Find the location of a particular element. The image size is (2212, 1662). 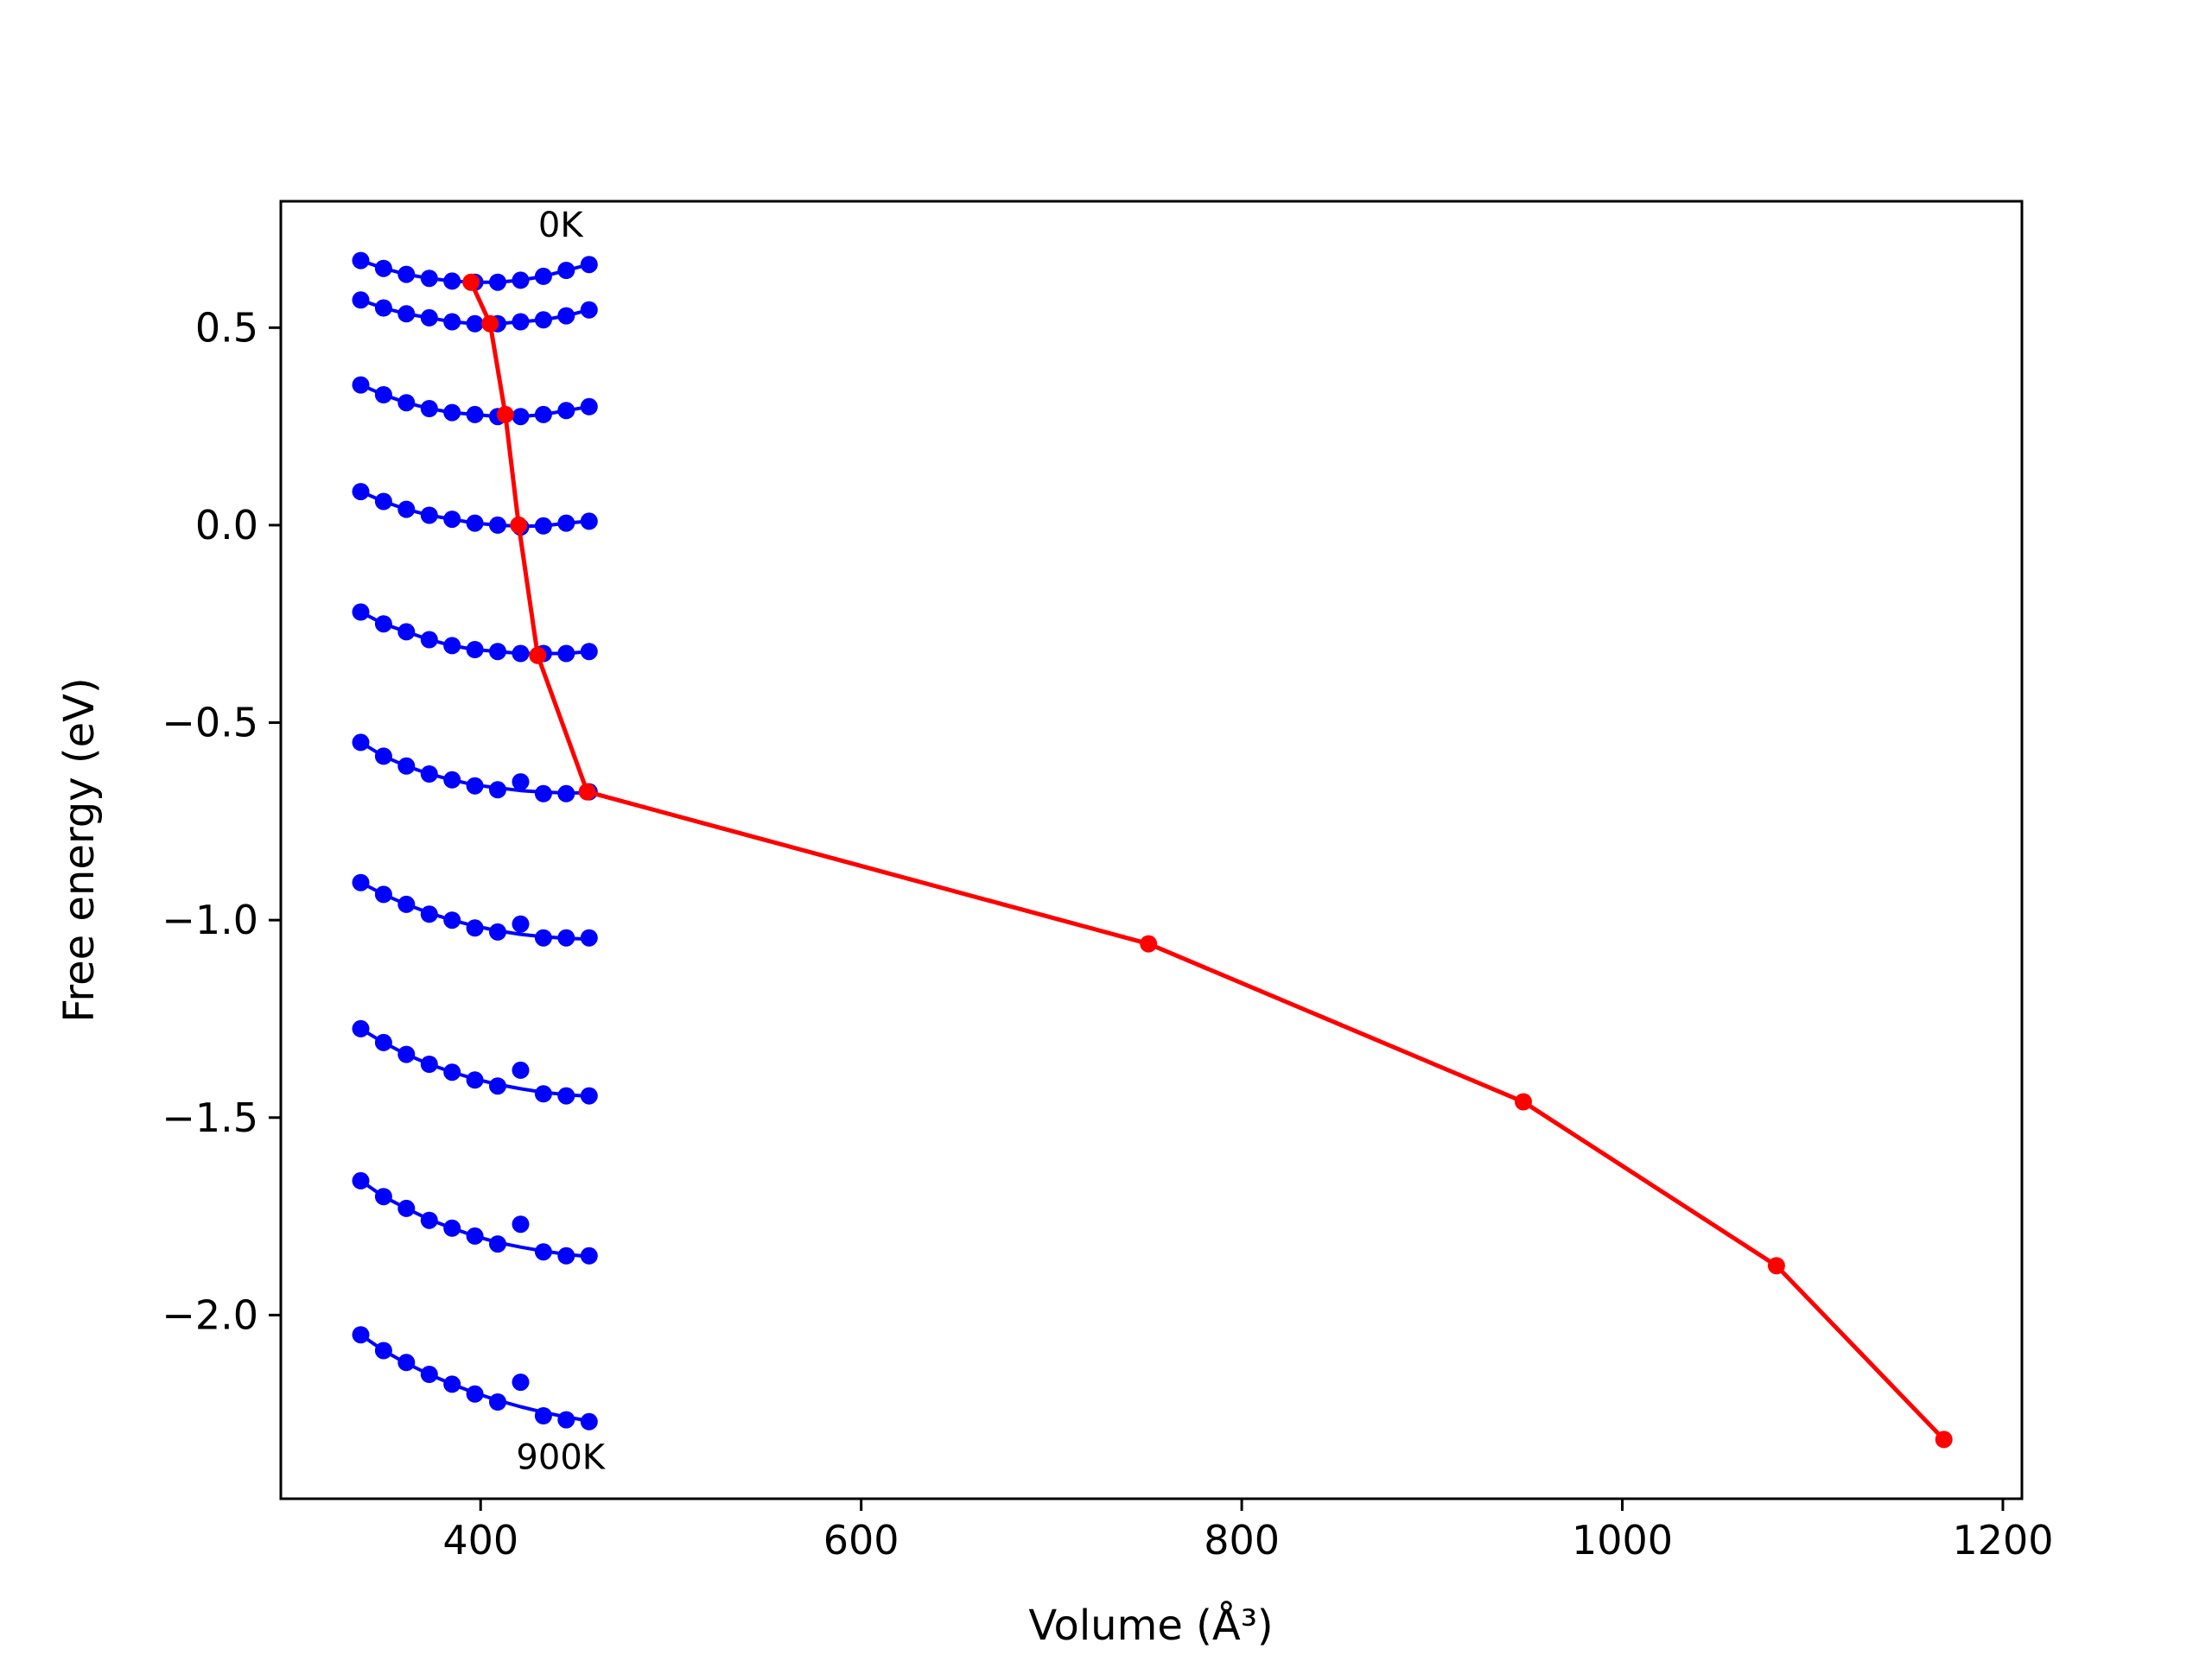

y-tick-label: 0.0 is located at coordinates (226, 525).